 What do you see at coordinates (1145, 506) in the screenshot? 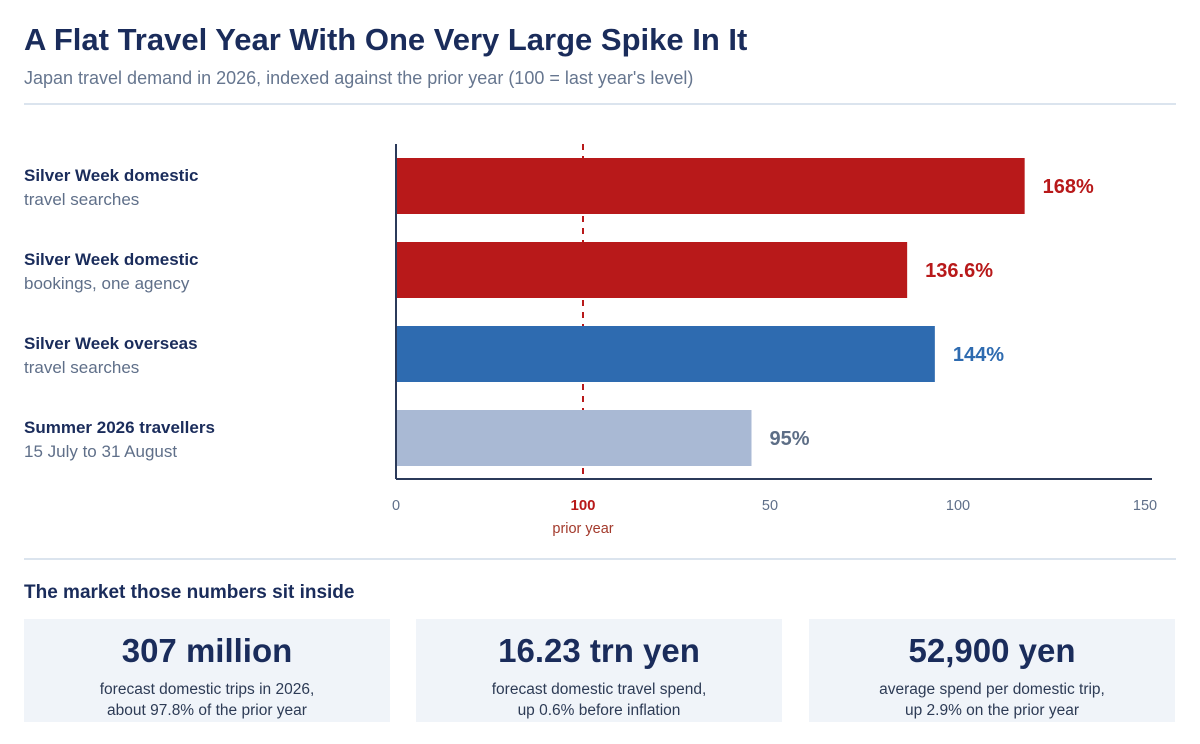
I see `x-tick-label: 150` at bounding box center [1145, 506].